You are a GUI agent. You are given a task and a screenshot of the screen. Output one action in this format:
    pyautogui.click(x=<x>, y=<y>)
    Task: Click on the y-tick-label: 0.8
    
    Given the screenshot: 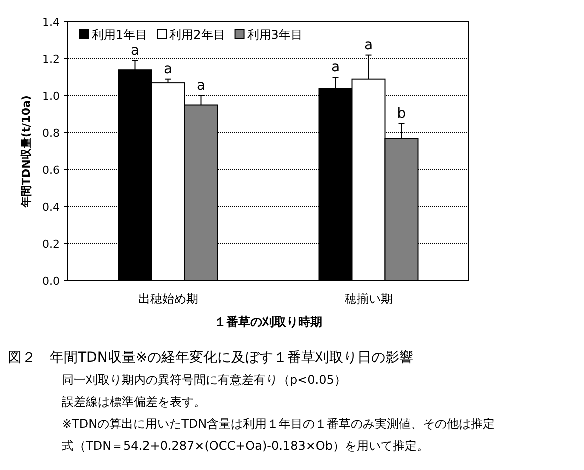 What is the action you would take?
    pyautogui.click(x=51, y=133)
    